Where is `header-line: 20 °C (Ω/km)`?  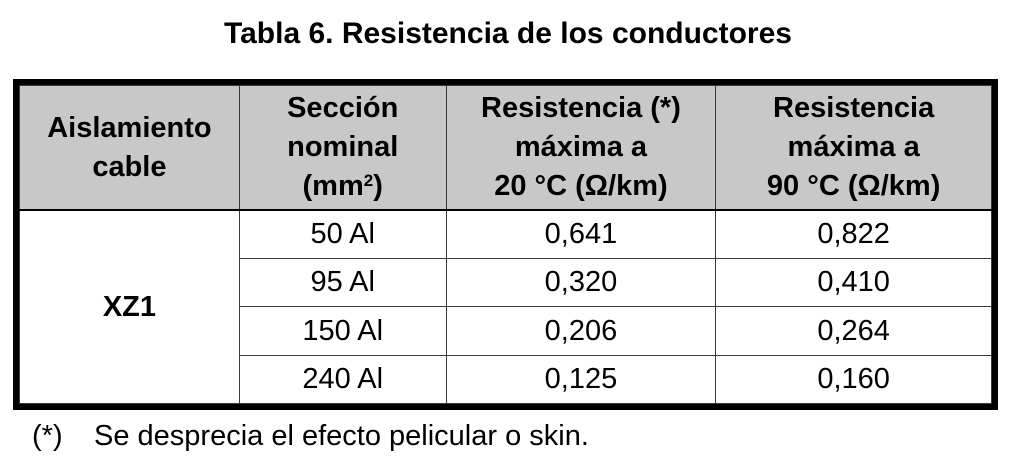 header-line: 20 °C (Ω/km) is located at coordinates (581, 186).